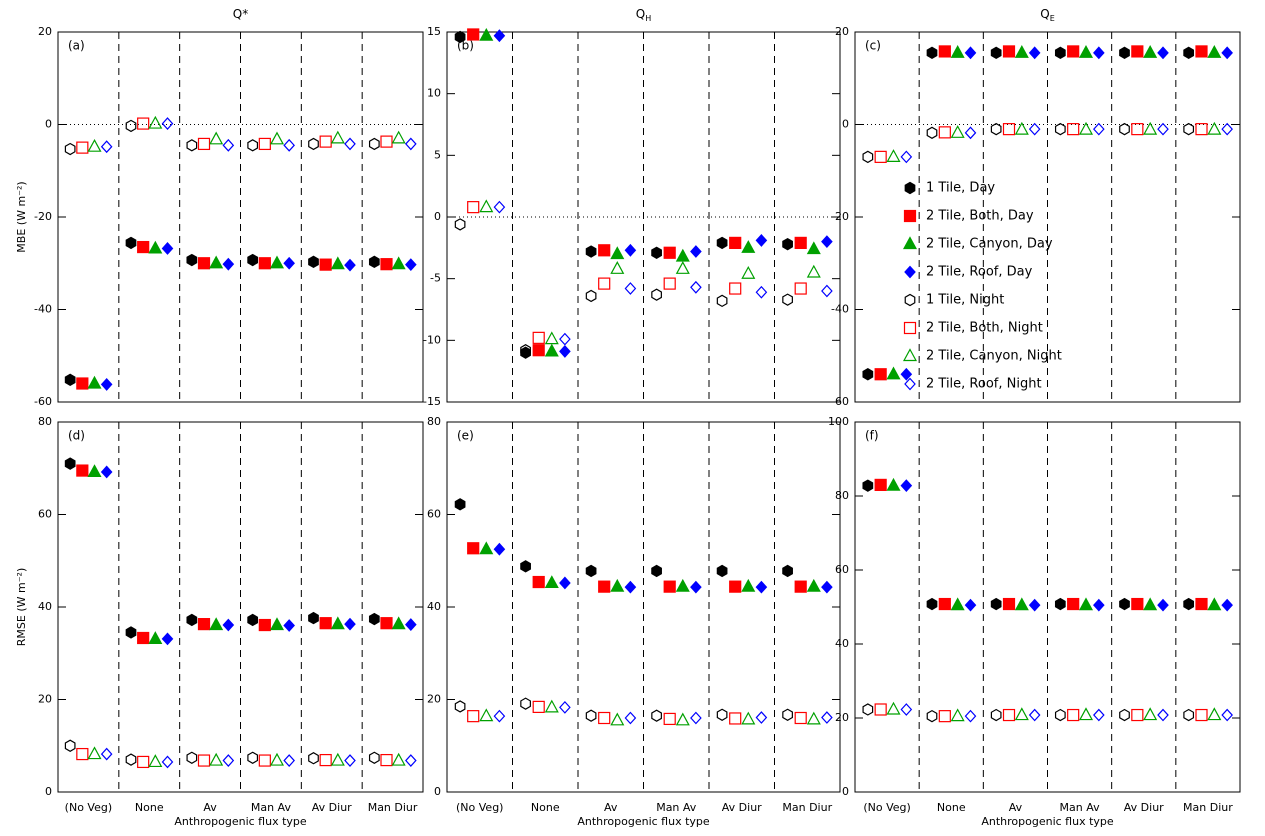 This screenshot has height=836, width=1265. I want to click on x-tick-label: None, so click(545, 807).